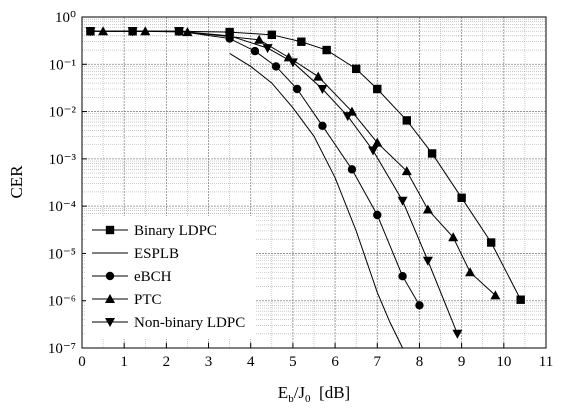 Image resolution: width=565 pixels, height=413 pixels. I want to click on y-axis-label: CER, so click(16, 182).